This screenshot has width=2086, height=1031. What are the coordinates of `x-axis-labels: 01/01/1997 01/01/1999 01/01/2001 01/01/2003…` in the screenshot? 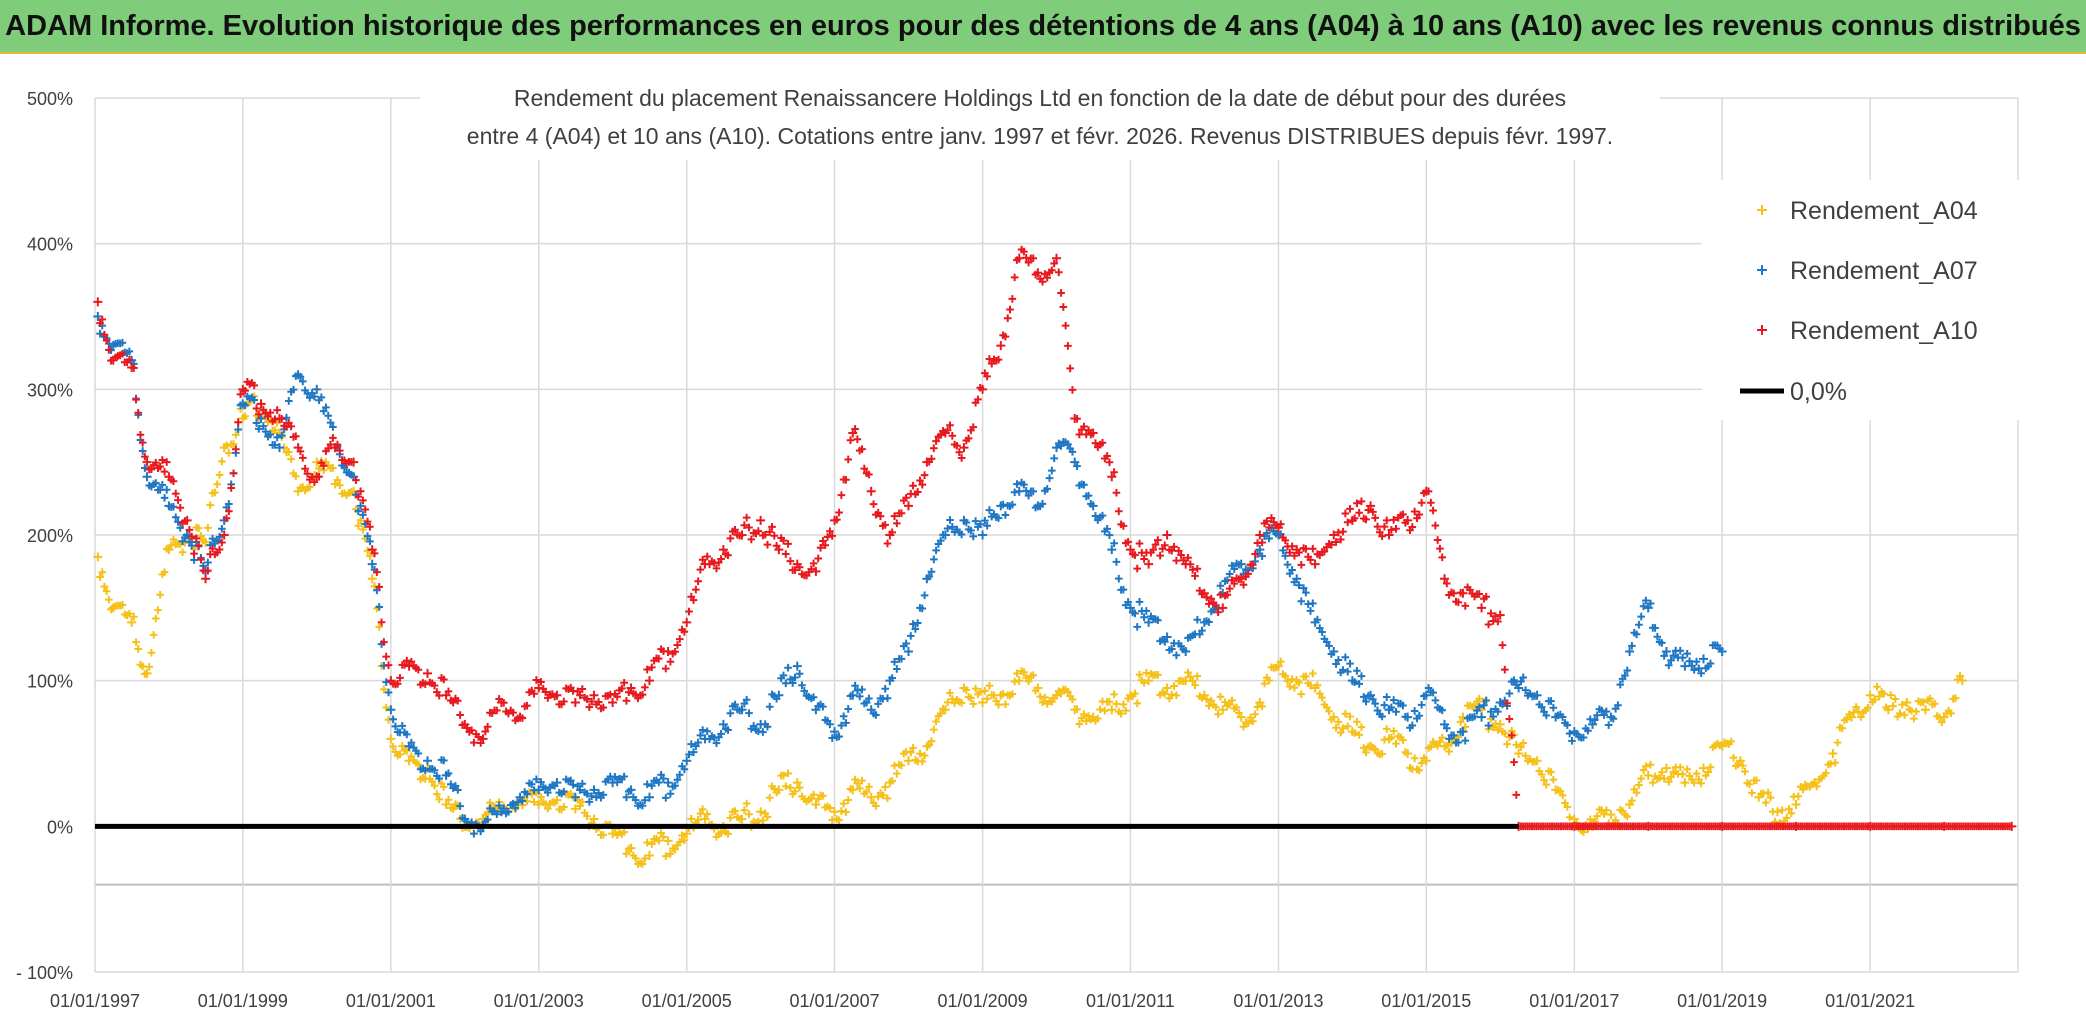 It's located at (982, 1001).